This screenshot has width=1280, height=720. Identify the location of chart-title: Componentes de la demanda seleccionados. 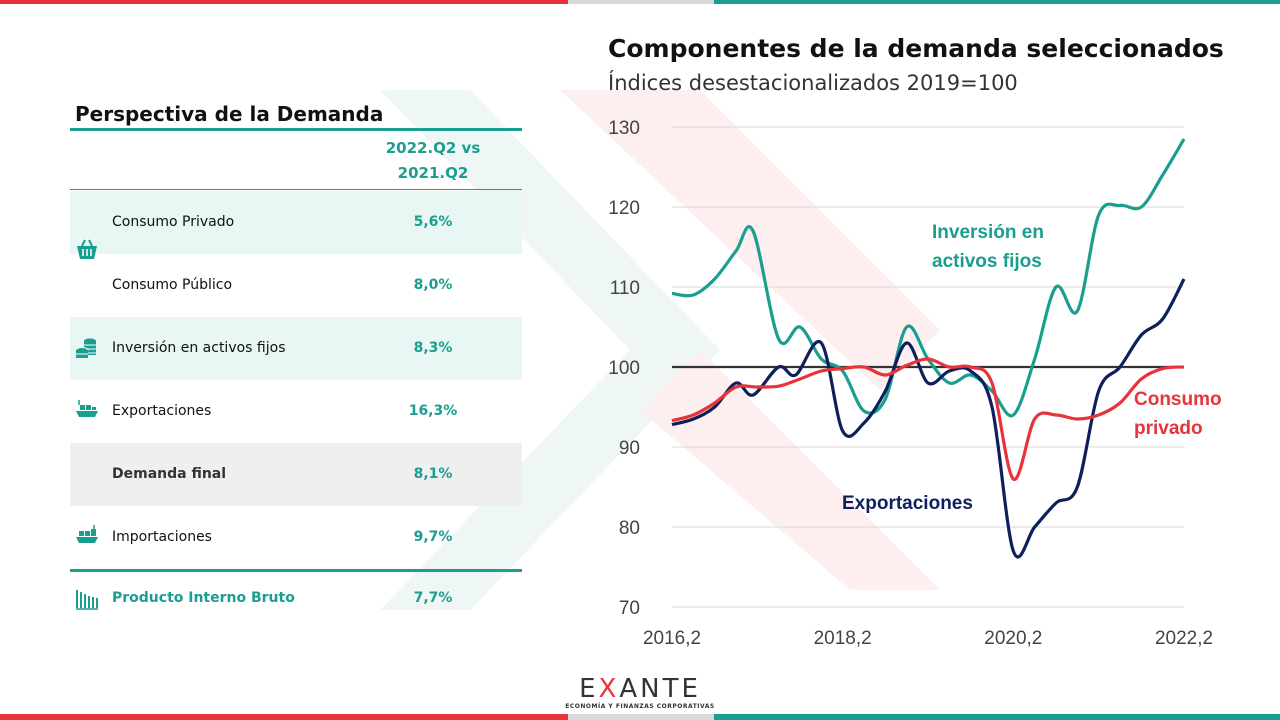
(916, 48).